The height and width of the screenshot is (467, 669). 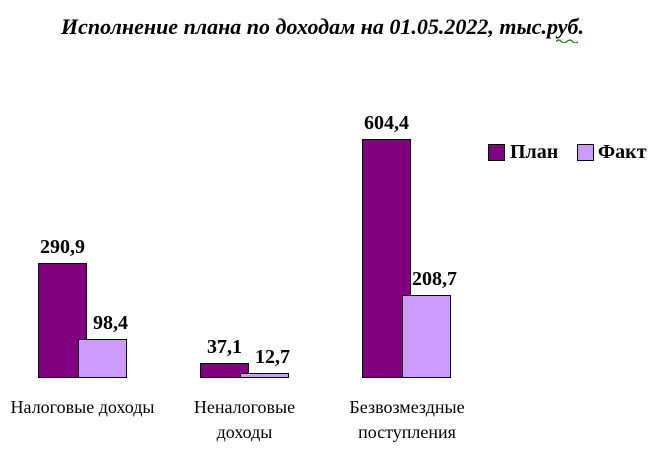 I want to click on category-label-1: Неналоговые доходы, so click(x=245, y=420).